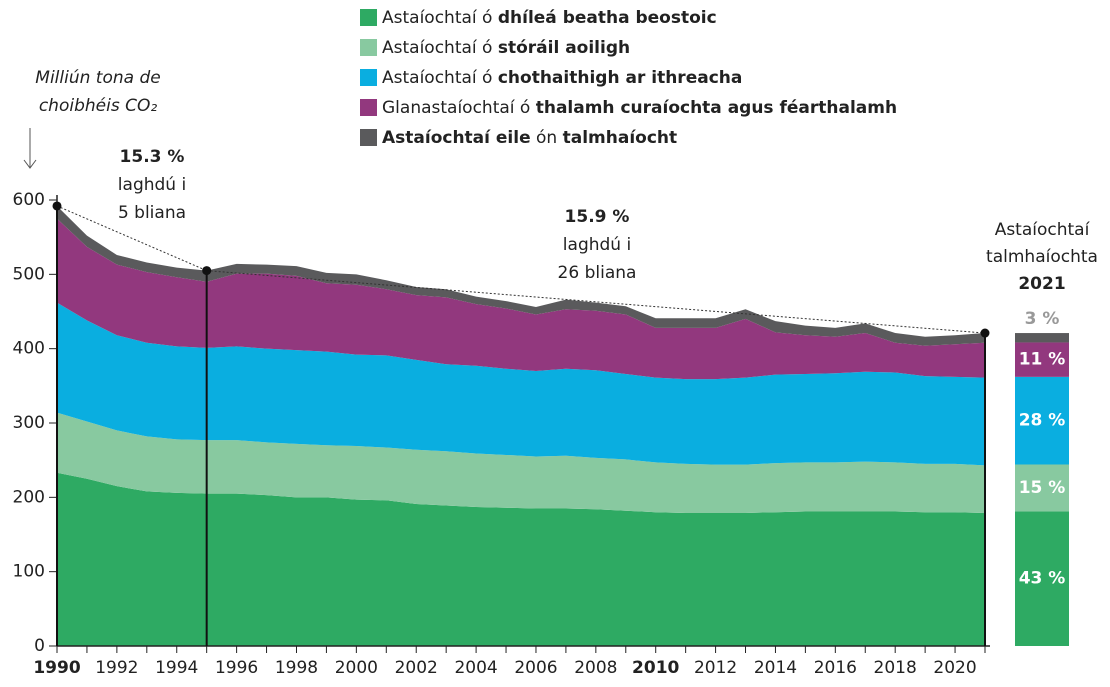  I want to click on legend-part: Glanastaíochtaí ó, so click(459, 108).